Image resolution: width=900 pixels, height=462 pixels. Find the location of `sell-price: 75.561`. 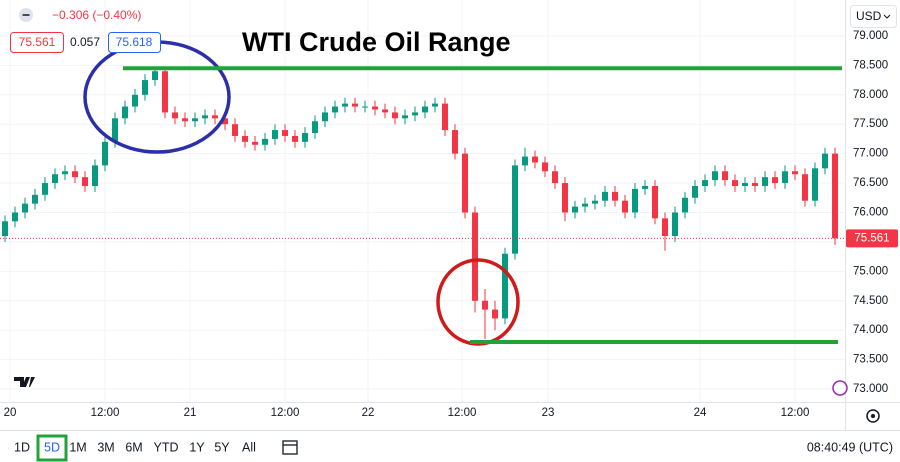

sell-price: 75.561 is located at coordinates (37, 42).